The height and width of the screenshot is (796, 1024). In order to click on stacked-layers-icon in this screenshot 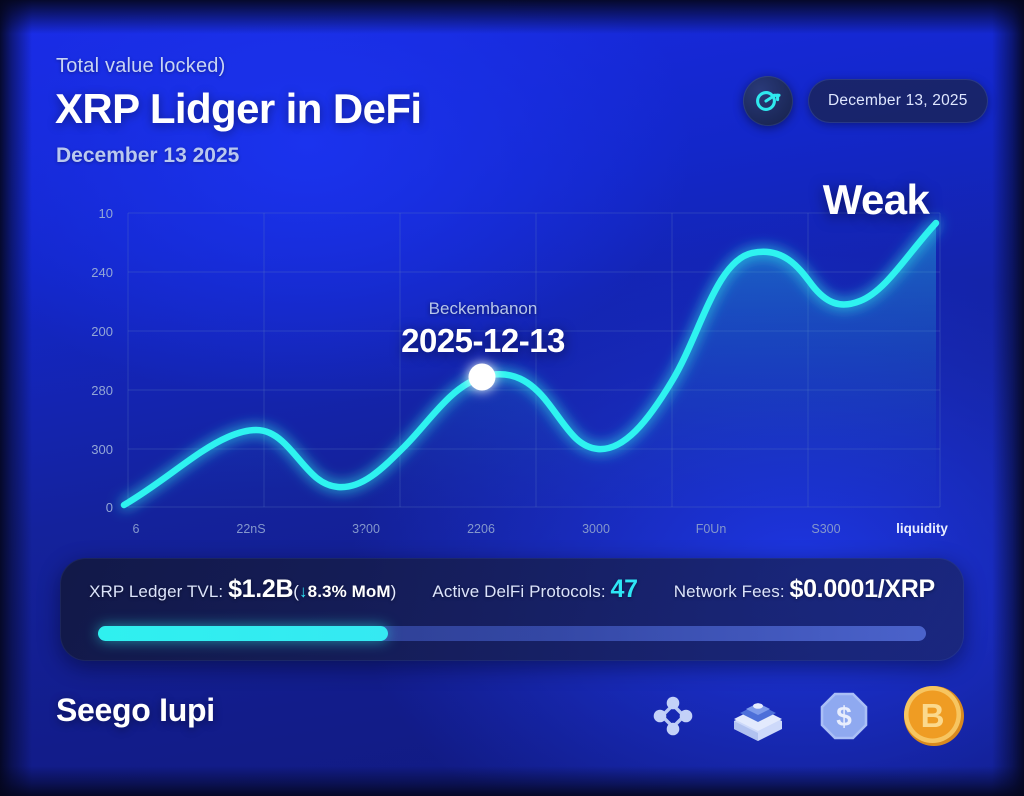, I will do `click(758, 716)`.